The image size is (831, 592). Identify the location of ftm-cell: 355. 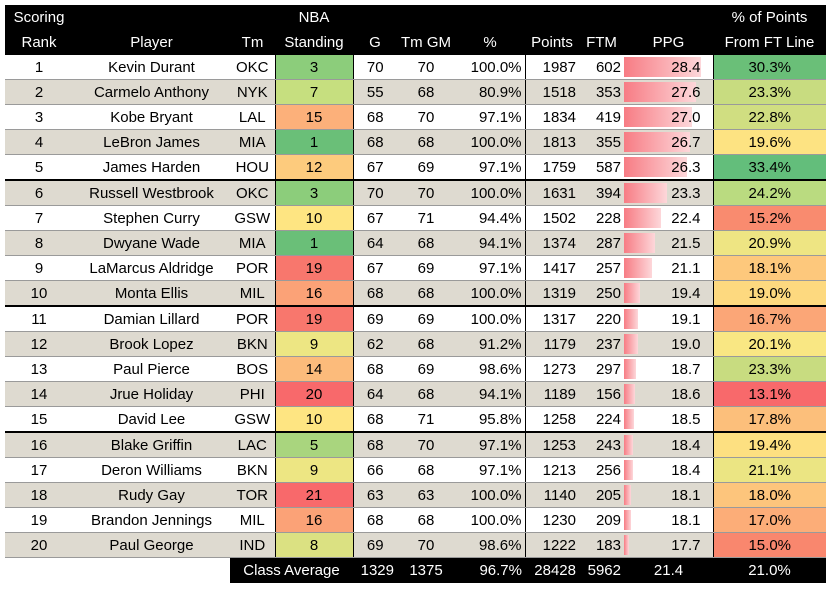
(601, 142).